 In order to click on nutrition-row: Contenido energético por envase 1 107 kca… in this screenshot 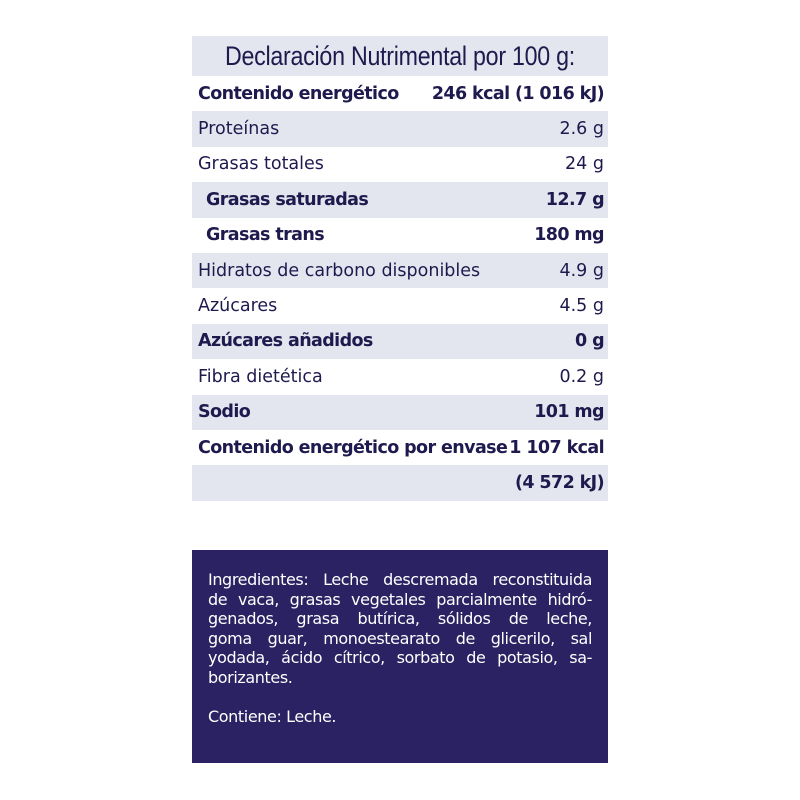, I will do `click(400, 447)`.